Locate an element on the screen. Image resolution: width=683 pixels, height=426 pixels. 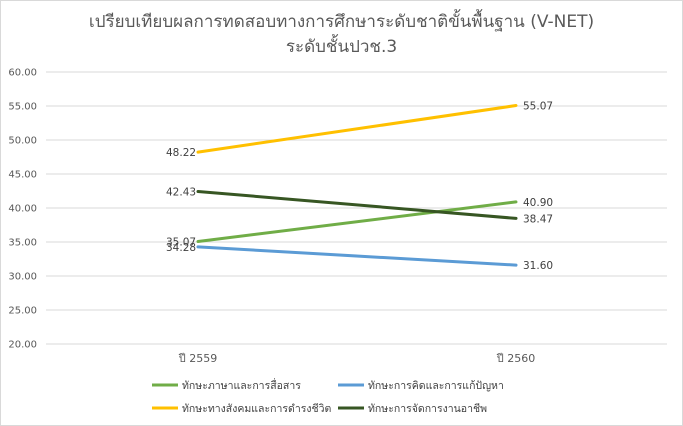
data-label: 48.22 is located at coordinates (181, 153).